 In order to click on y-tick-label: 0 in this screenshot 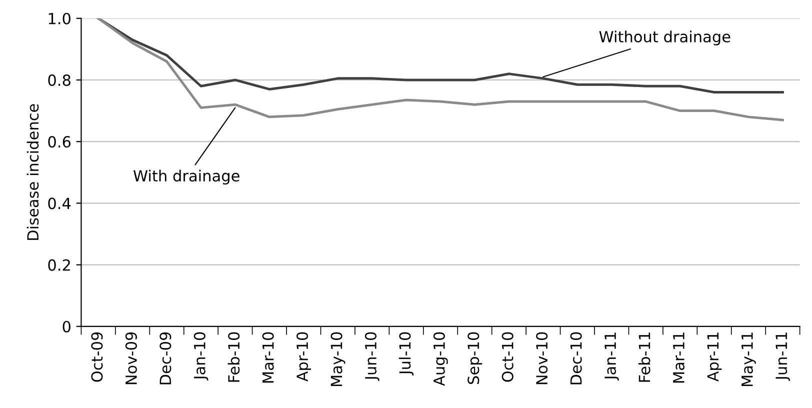, I will do `click(66, 326)`.